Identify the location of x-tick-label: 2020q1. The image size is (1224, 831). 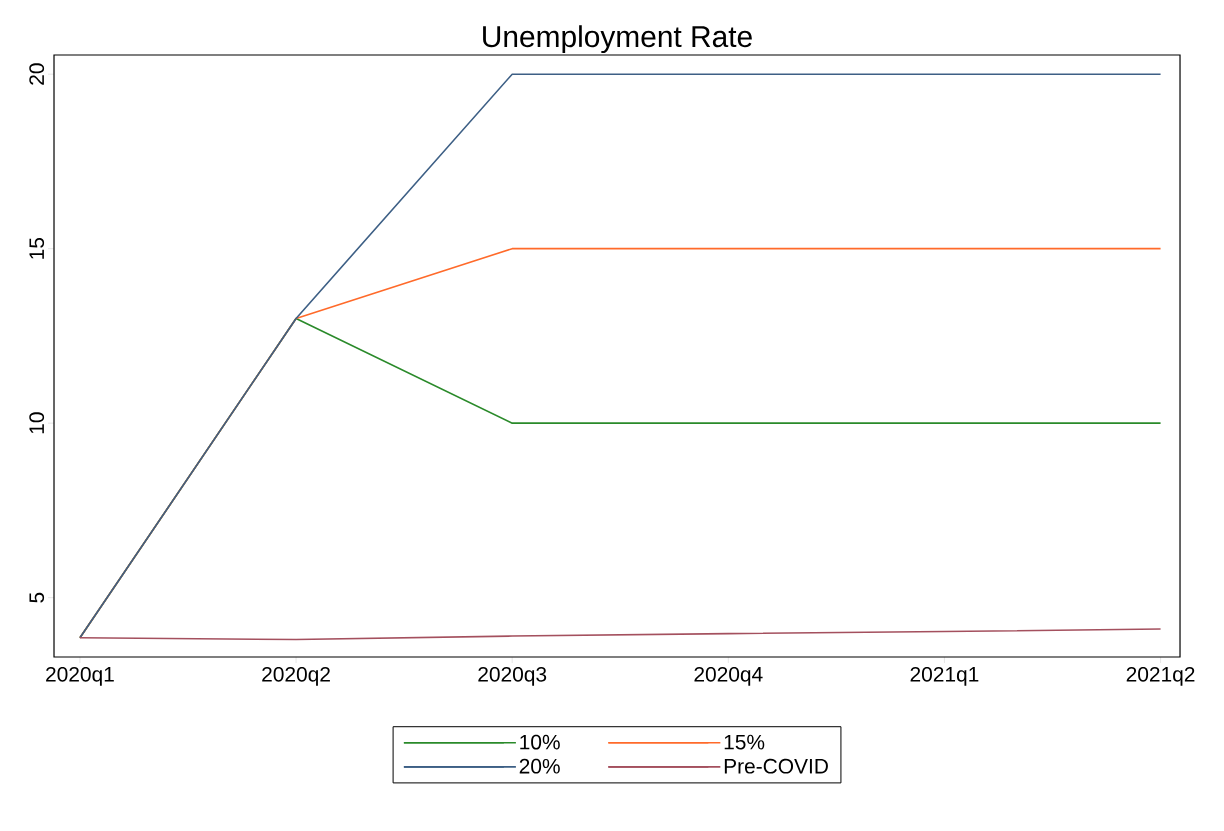
(80, 676).